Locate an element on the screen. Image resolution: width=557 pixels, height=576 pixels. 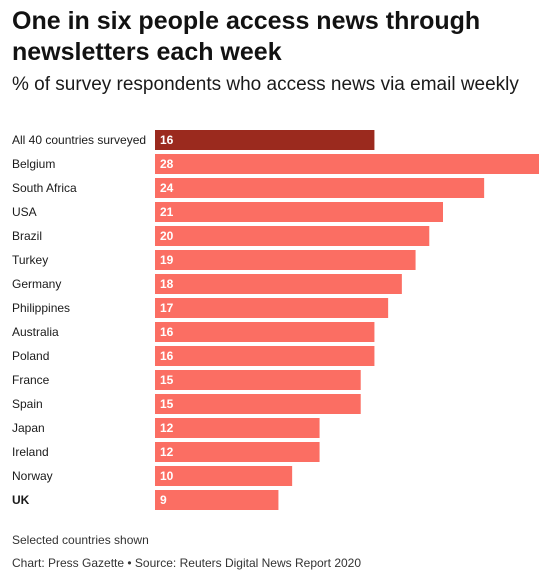
value-label-brazil: 20 is located at coordinates (167, 236).